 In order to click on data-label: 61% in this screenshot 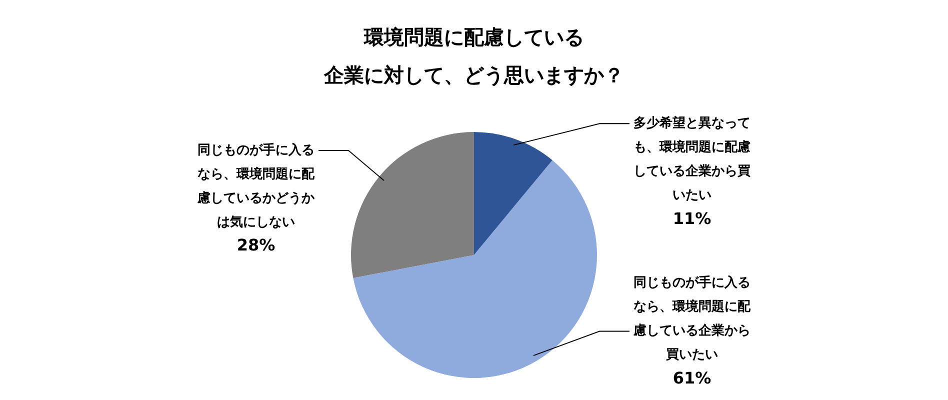, I will do `click(692, 378)`.